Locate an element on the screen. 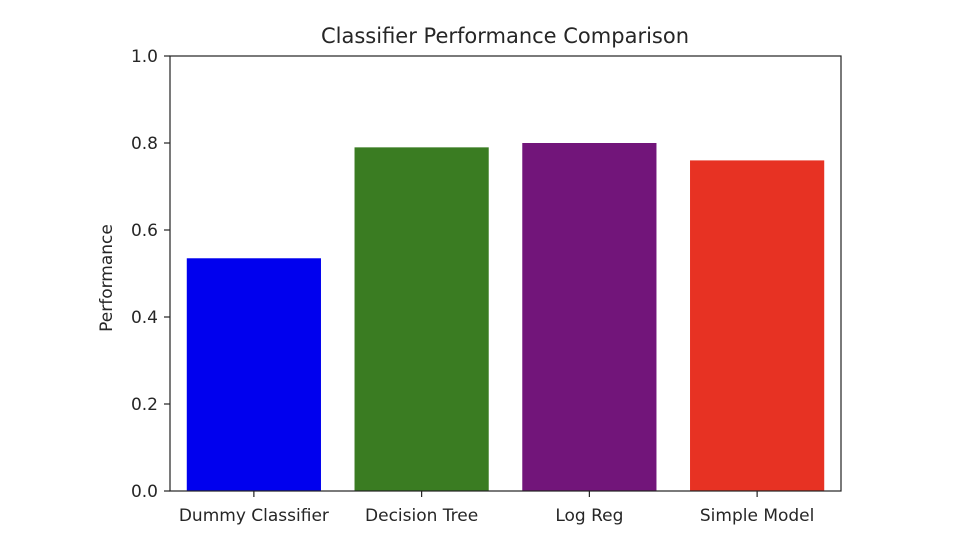 The image size is (967, 551). bar-simple-model is located at coordinates (757, 325).